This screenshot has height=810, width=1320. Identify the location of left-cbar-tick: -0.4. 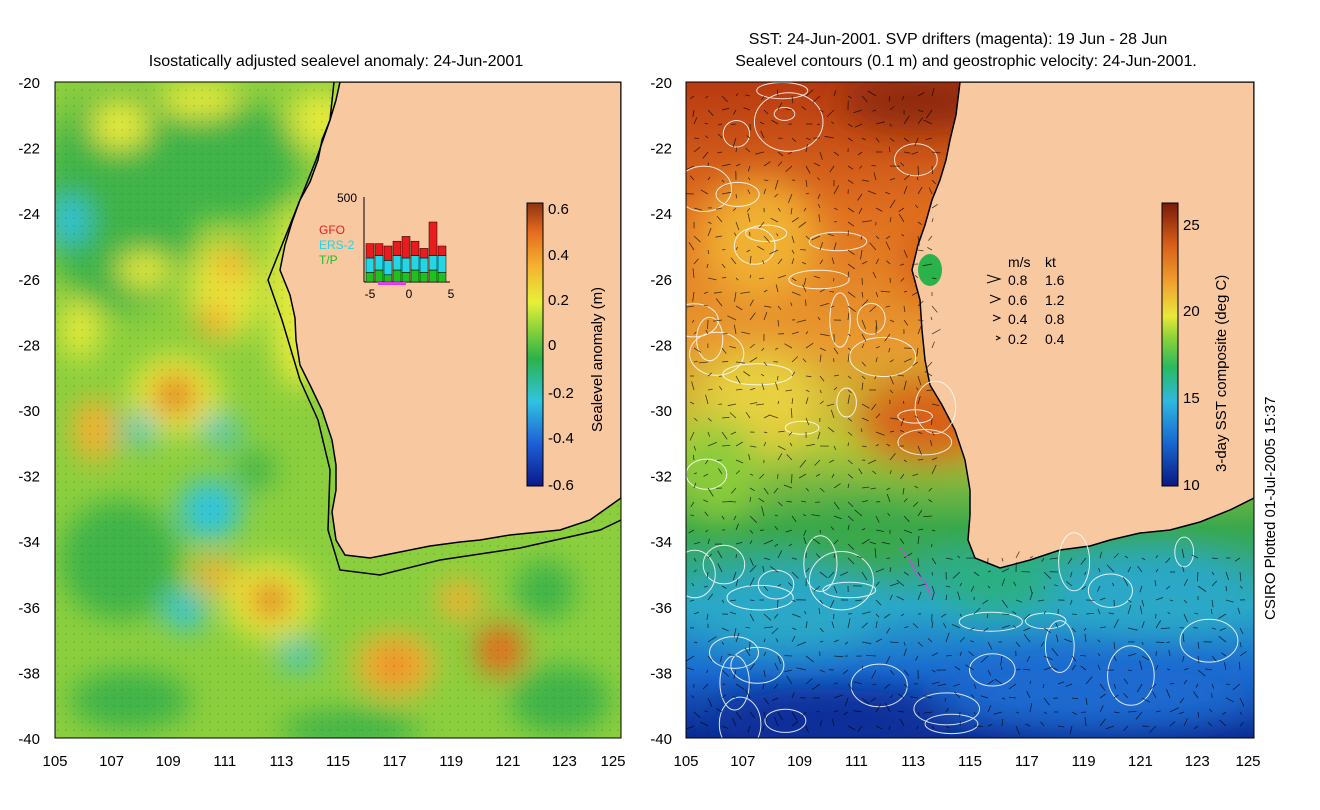
(561, 438).